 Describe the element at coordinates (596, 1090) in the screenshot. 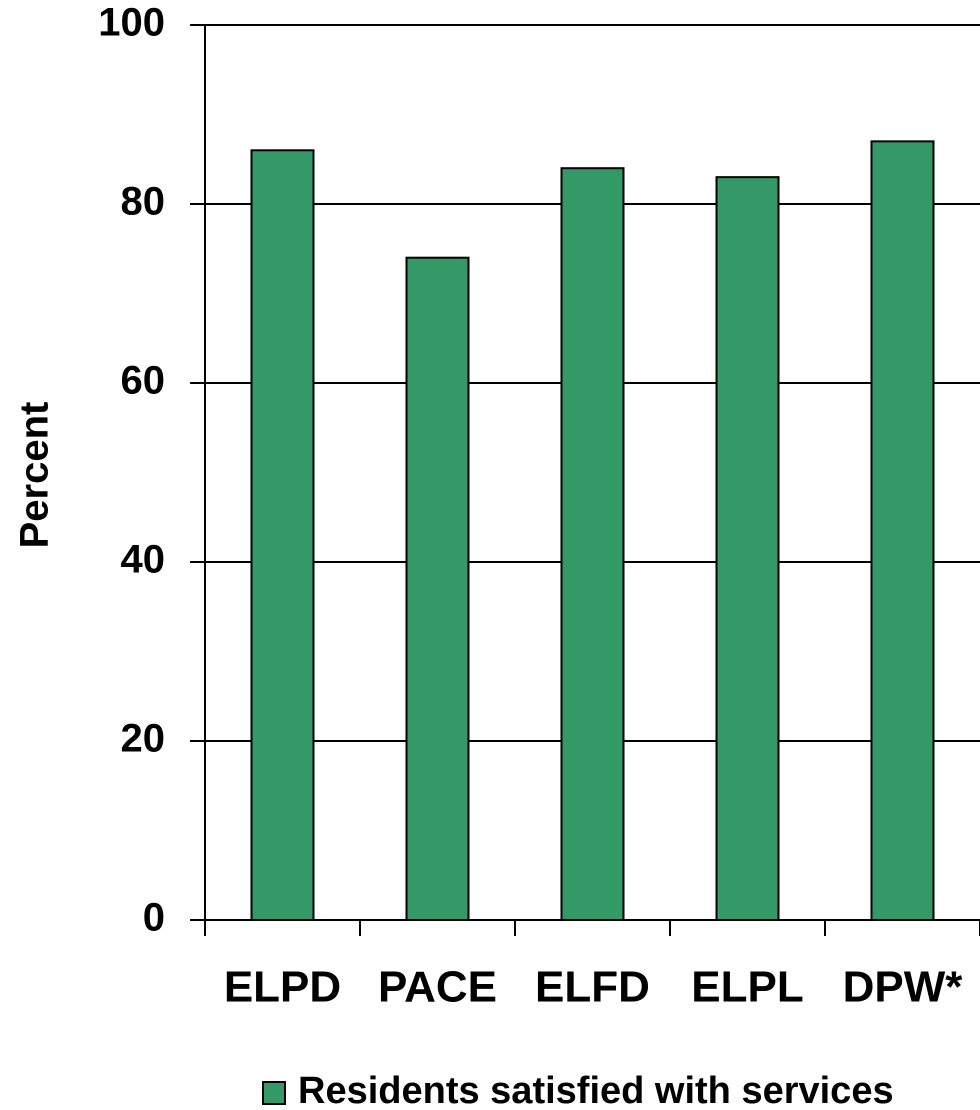

I see `legend-label: Residents satisfied with services` at that location.